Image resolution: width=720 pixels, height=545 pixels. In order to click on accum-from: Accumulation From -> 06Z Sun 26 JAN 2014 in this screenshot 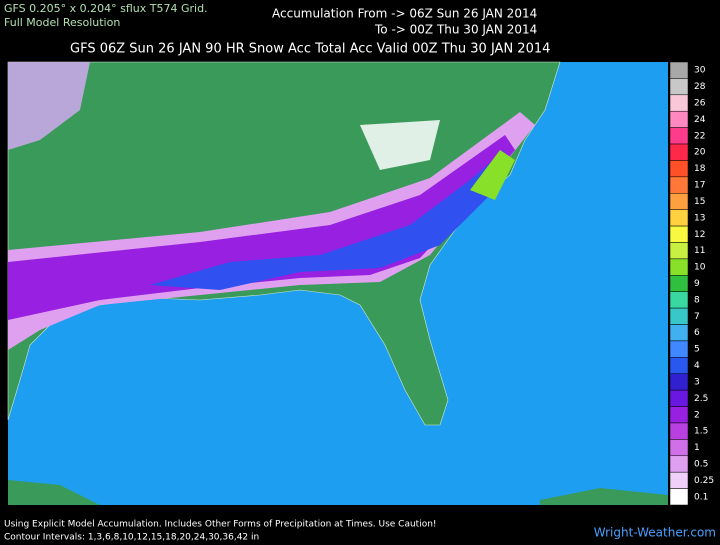, I will do `click(404, 14)`.